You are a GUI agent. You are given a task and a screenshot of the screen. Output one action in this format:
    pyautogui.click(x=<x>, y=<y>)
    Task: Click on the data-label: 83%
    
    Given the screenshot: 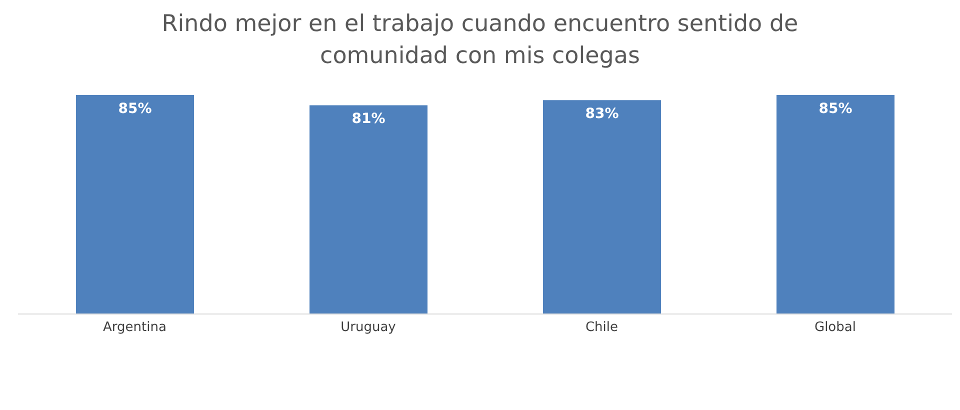 What is the action you would take?
    pyautogui.click(x=602, y=114)
    